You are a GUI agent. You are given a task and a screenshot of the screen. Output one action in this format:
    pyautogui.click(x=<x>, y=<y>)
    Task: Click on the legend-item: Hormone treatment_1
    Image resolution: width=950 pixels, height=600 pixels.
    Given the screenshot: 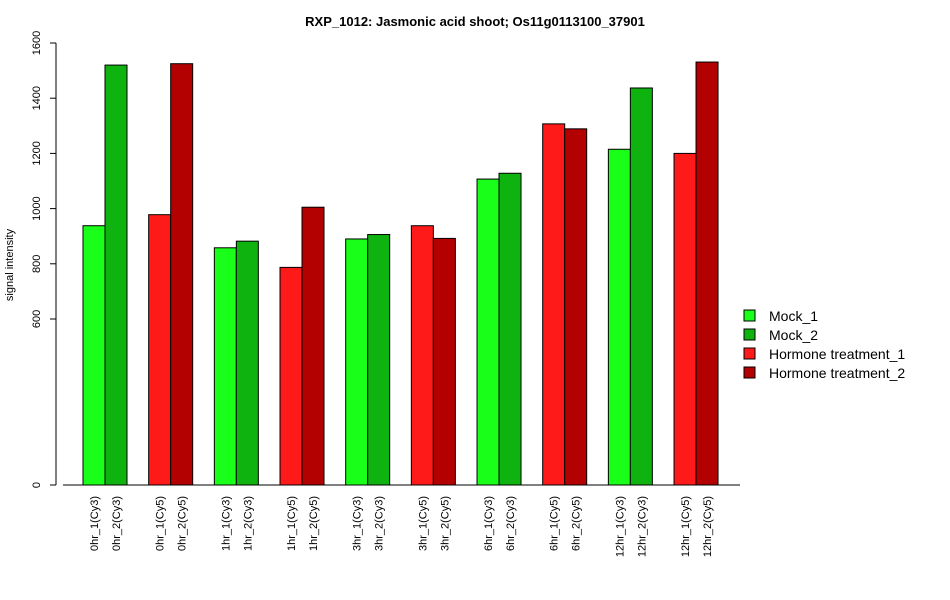 What is the action you would take?
    pyautogui.click(x=824, y=354)
    